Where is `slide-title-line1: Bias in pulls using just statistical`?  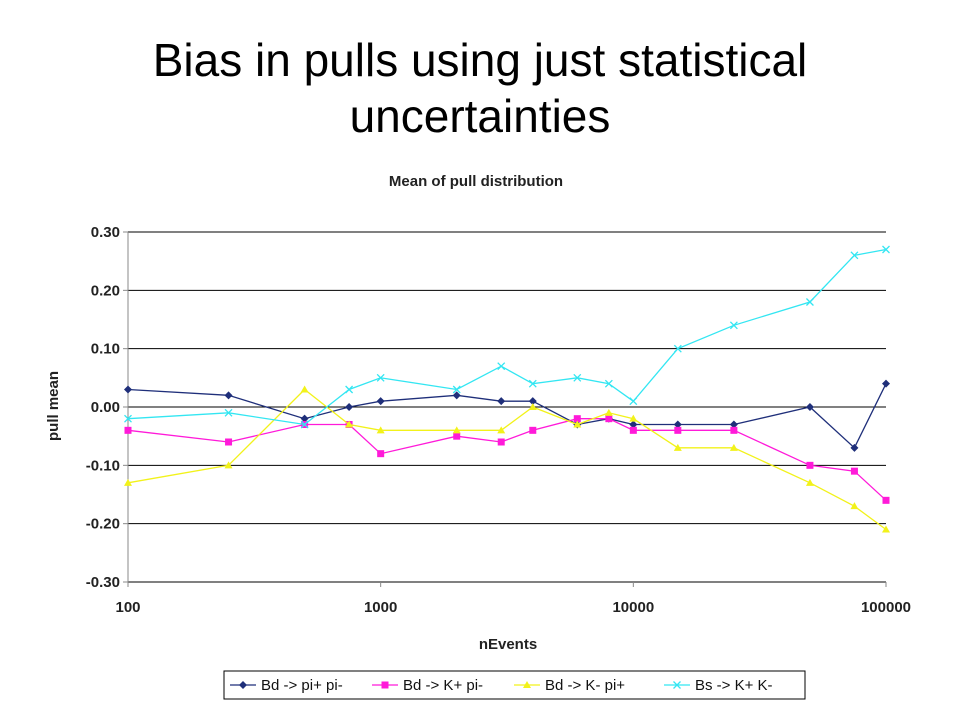
slide-title-line1: Bias in pulls using just statistical is located at coordinates (480, 60).